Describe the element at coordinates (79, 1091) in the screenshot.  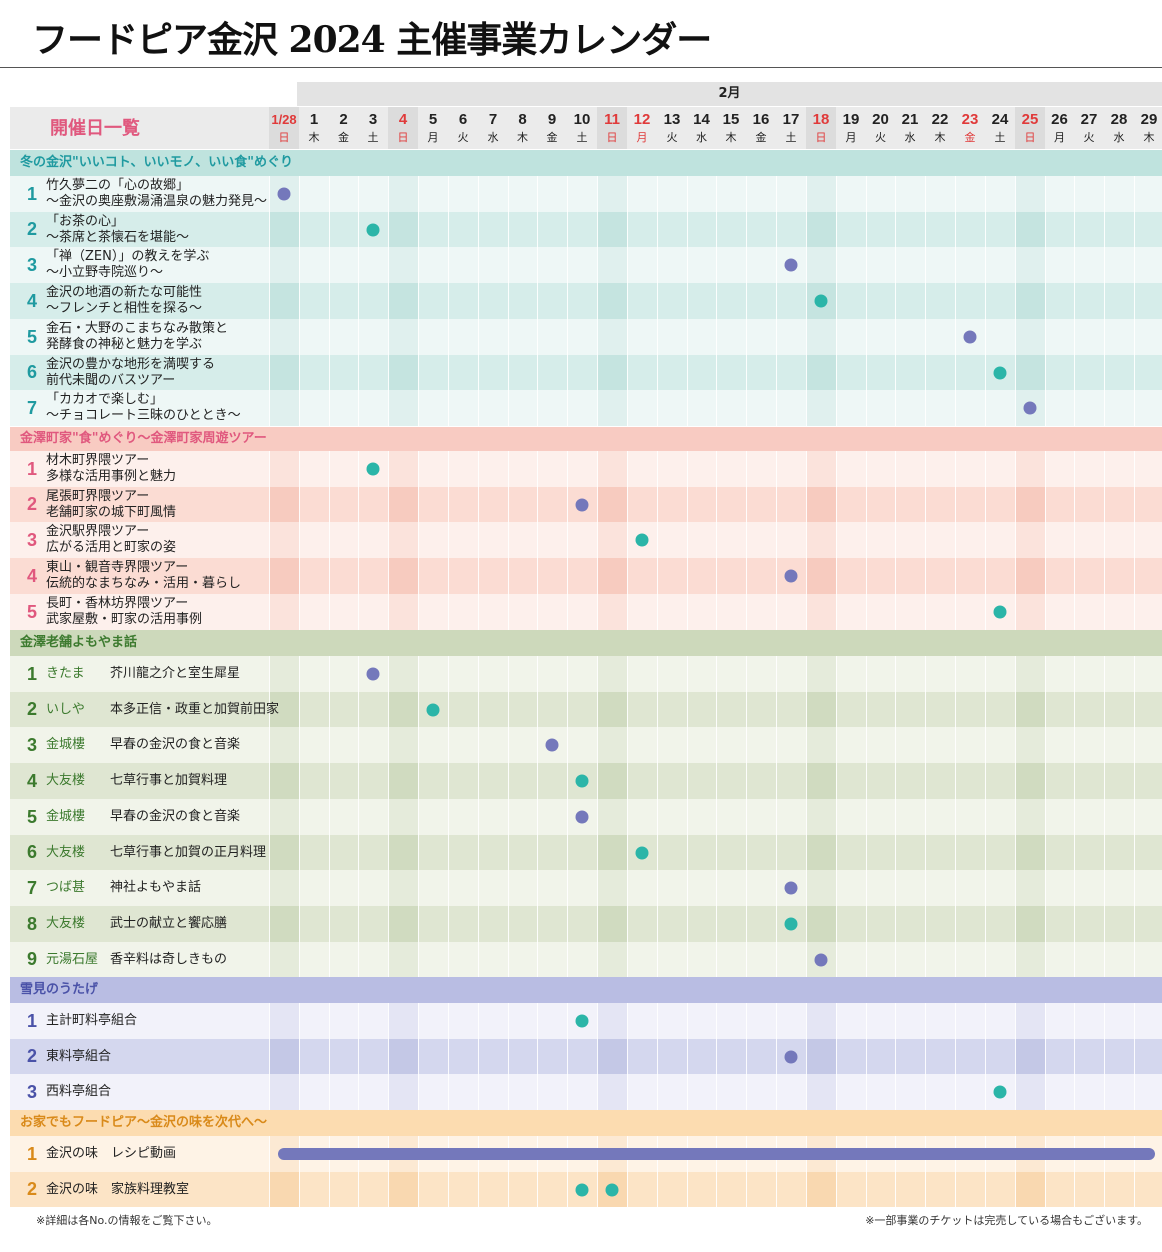
I see `event-venue: 西料亭組合` at that location.